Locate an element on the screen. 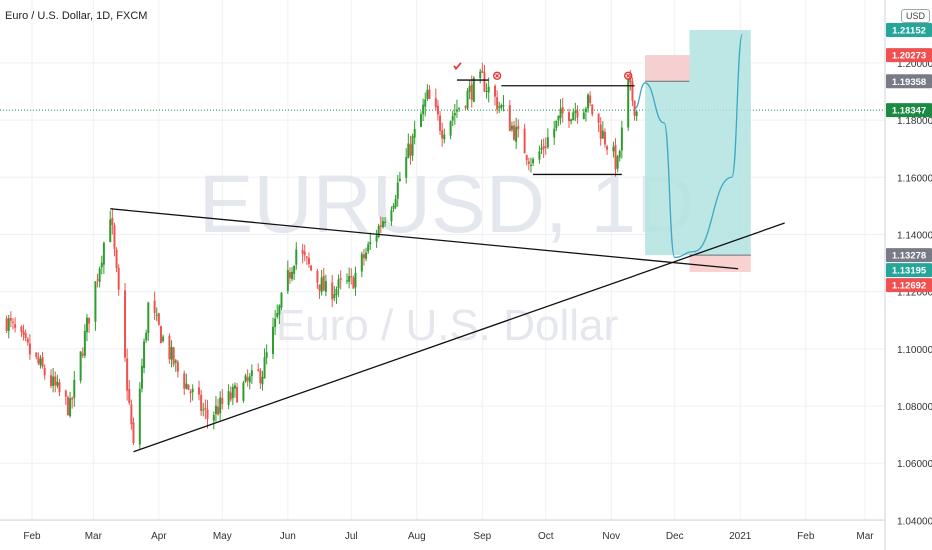 The image size is (932, 550). trendline is located at coordinates (424, 239).